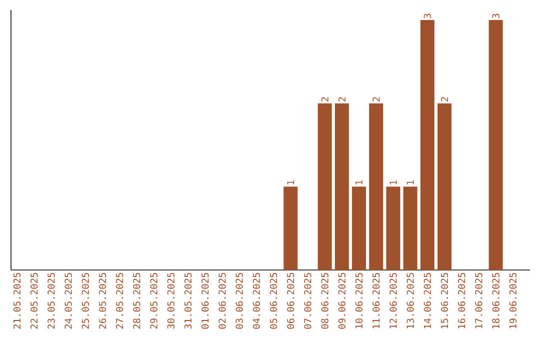 The height and width of the screenshot is (340, 540). I want to click on x-tick-label: 13.06.2025, so click(410, 300).